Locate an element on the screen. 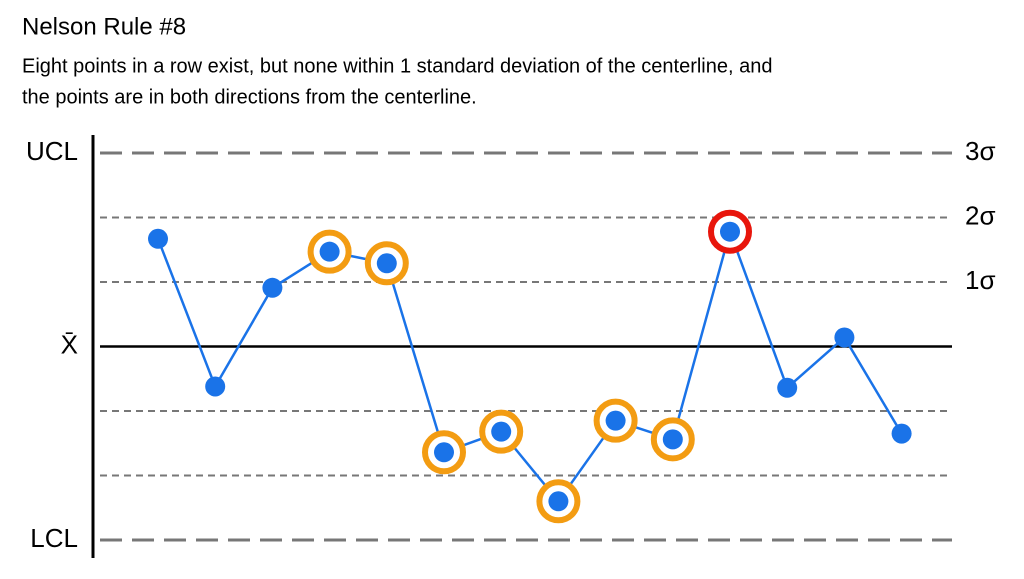  chart-title: Nelson Rule #8 is located at coordinates (104, 26).